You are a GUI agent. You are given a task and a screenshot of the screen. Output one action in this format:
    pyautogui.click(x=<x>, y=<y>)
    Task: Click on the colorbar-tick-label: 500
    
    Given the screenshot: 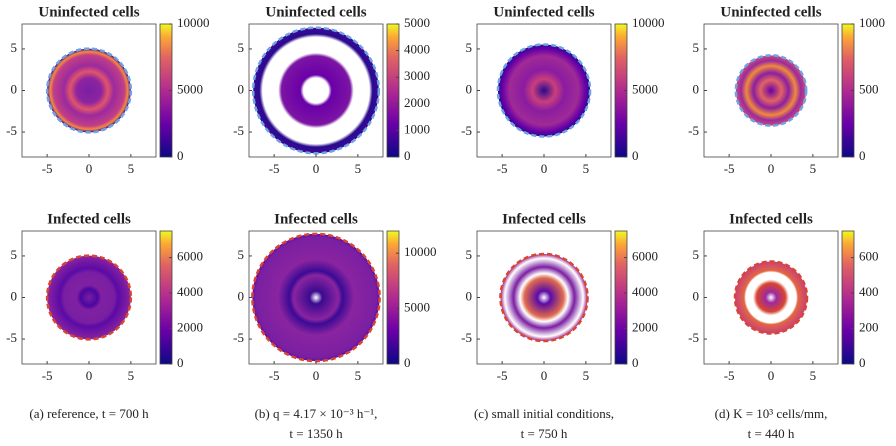 What is the action you would take?
    pyautogui.click(x=869, y=88)
    